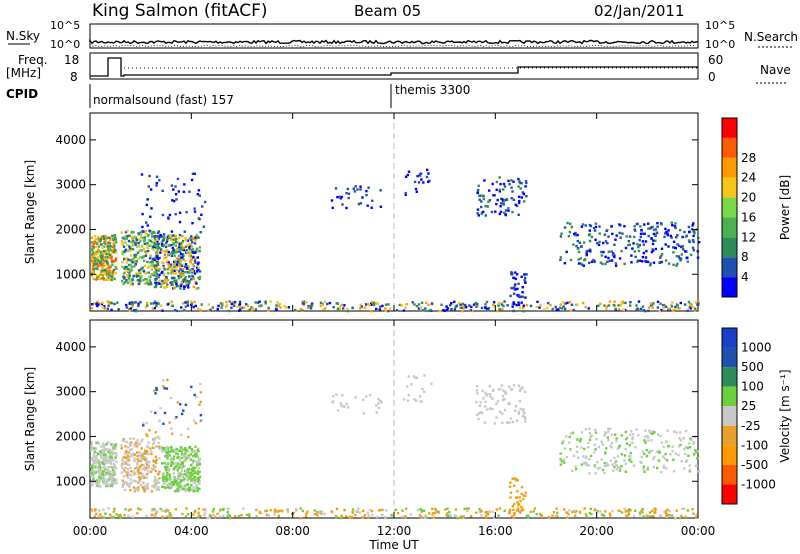  What do you see at coordinates (748, 198) in the screenshot?
I see `colorbar-tick-label: 20` at bounding box center [748, 198].